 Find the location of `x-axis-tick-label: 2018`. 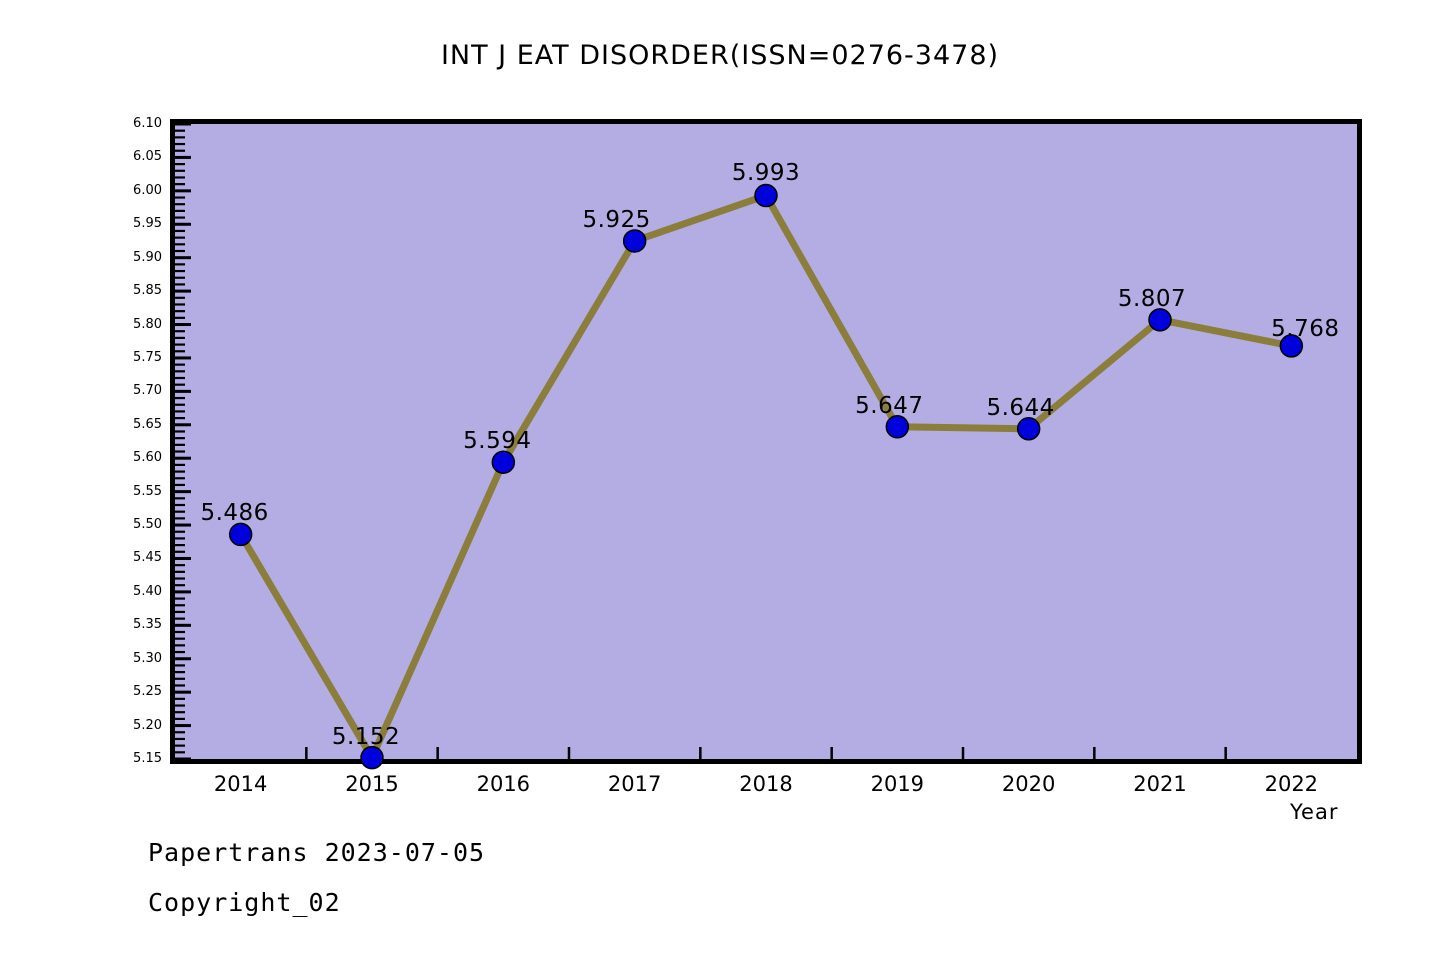

x-axis-tick-label: 2018 is located at coordinates (766, 784).